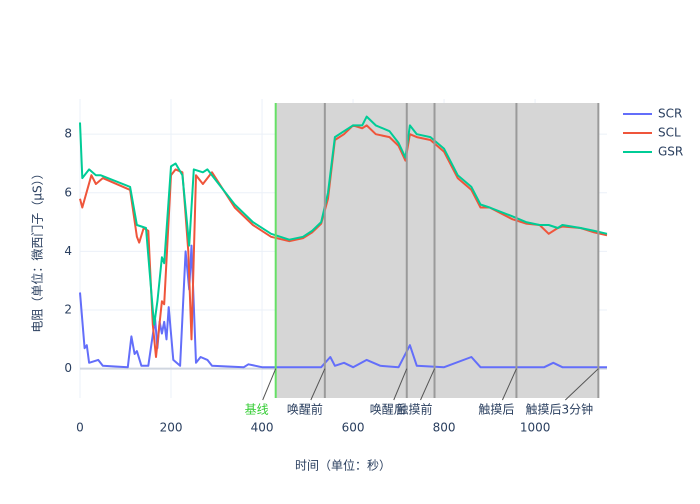 This screenshot has height=504, width=700. Describe the element at coordinates (68, 192) in the screenshot. I see `y-tick-label: 6` at that location.